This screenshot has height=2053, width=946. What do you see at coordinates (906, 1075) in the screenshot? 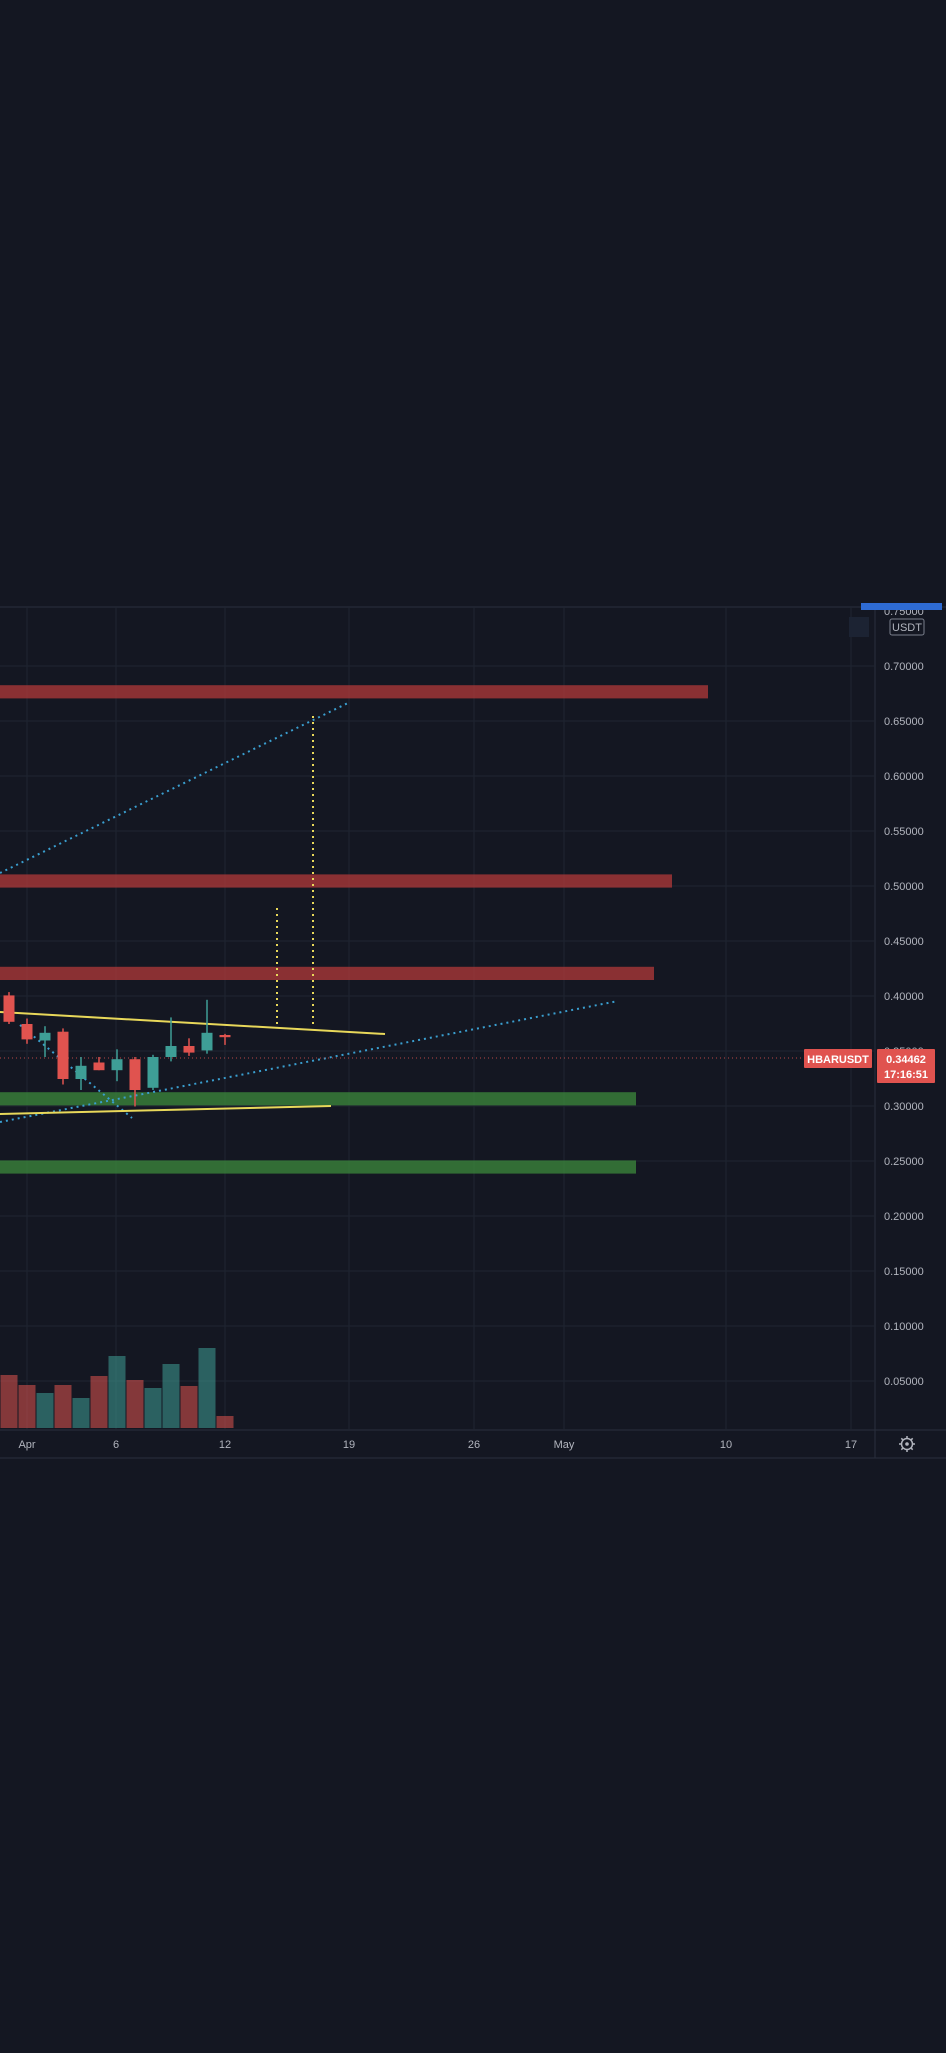
I see `countdown-timer: 17:16:51` at bounding box center [906, 1075].